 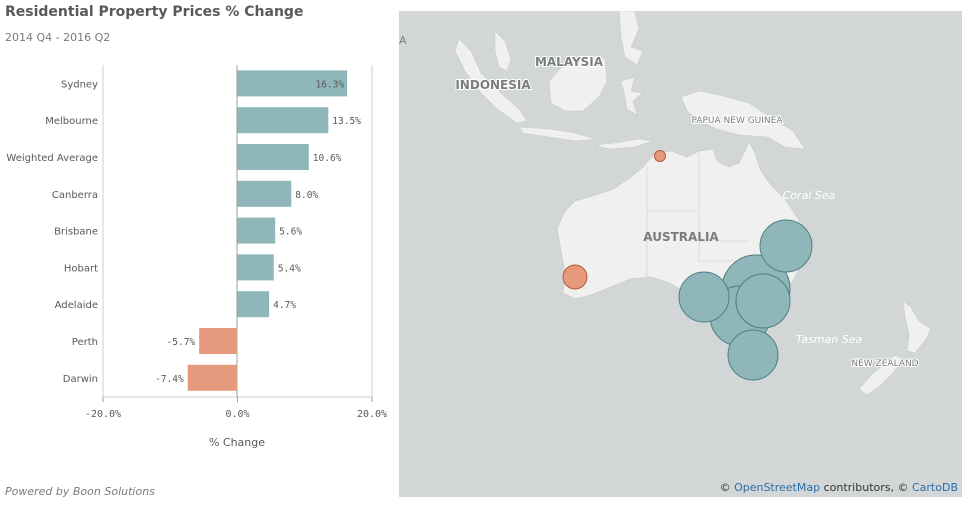 What do you see at coordinates (255, 267) in the screenshot?
I see `bar-hobart` at bounding box center [255, 267].